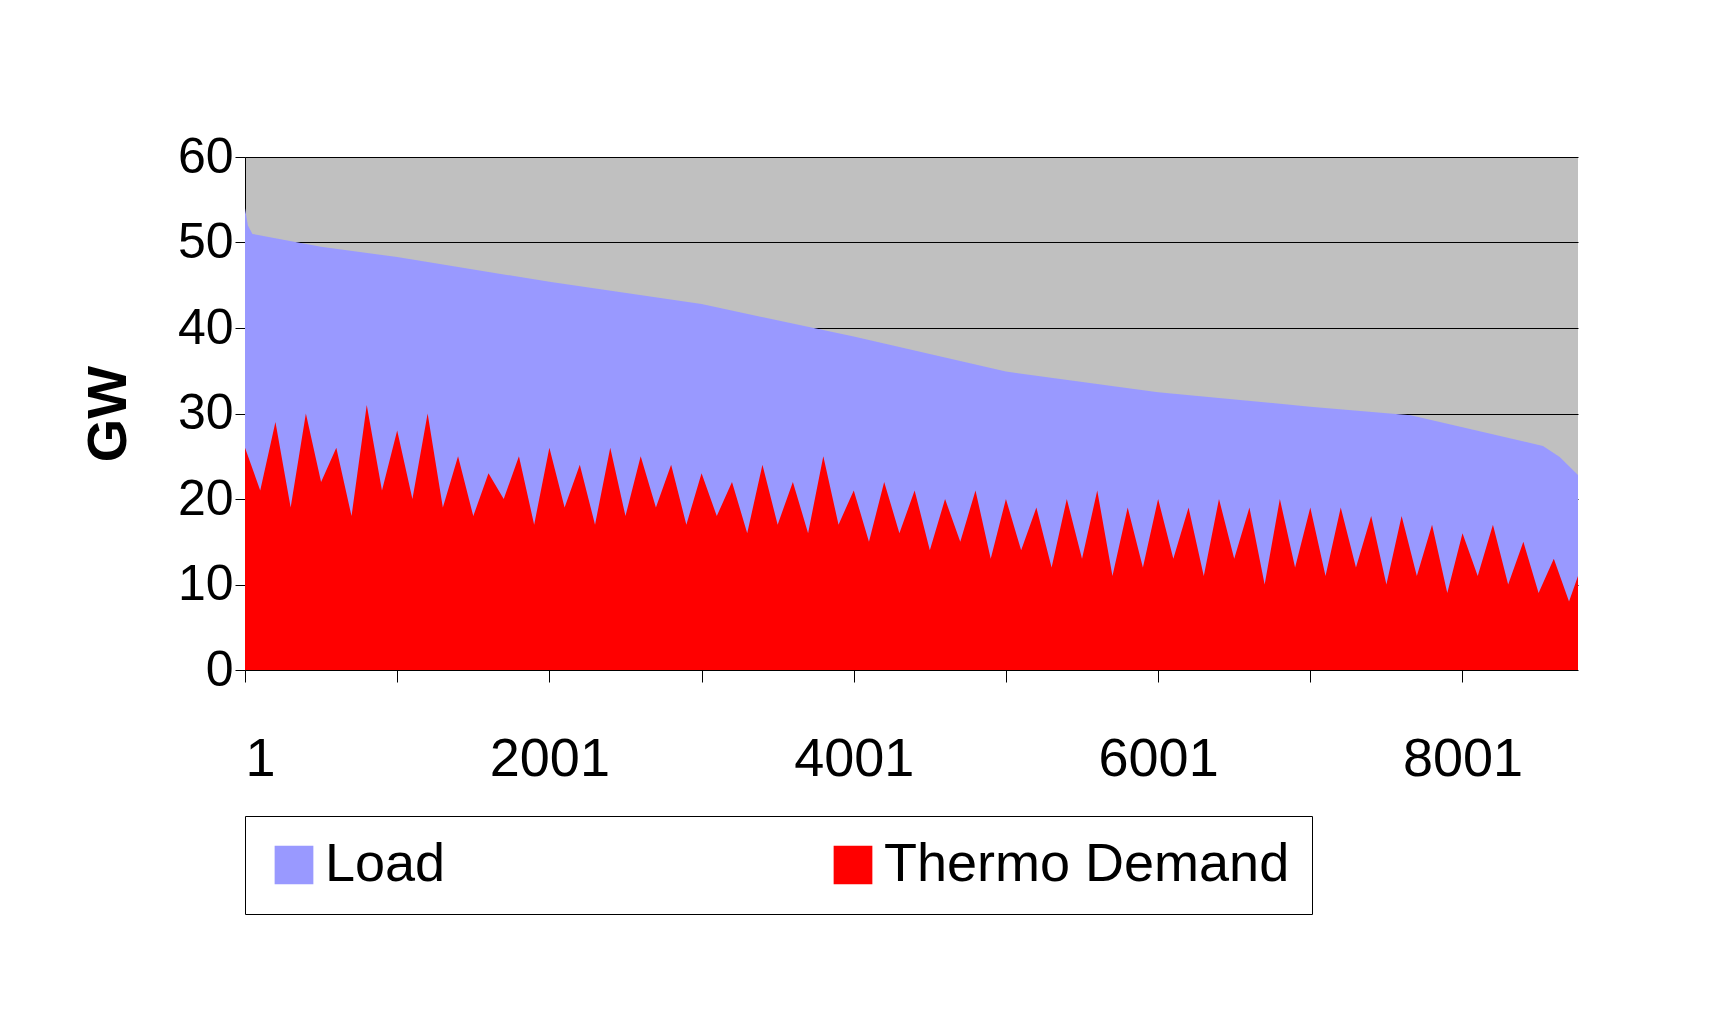 The height and width of the screenshot is (1022, 1715). What do you see at coordinates (1158, 756) in the screenshot?
I see `x-tick-label: 6001` at bounding box center [1158, 756].